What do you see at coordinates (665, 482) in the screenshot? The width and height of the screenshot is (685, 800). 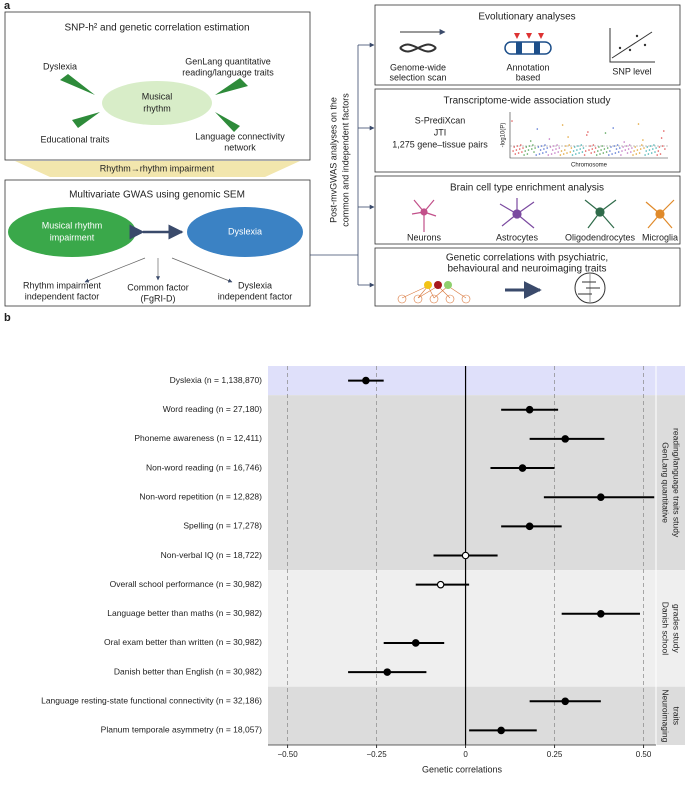 I see `group-label: GenLang quantitative` at bounding box center [665, 482].